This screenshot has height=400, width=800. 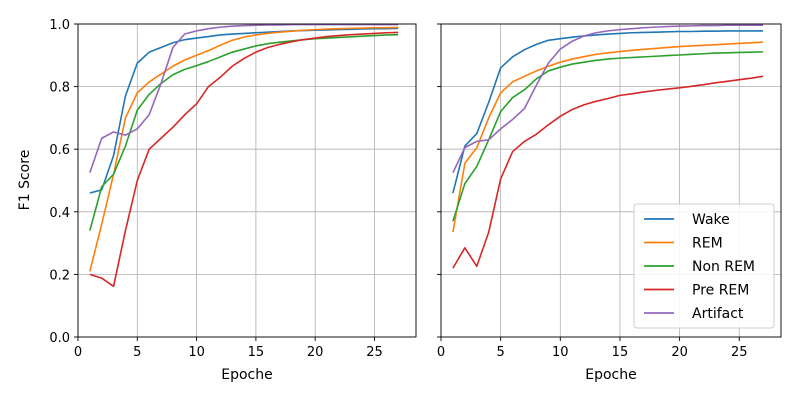 What do you see at coordinates (59, 88) in the screenshot?
I see `y-tick-label: 0.8` at bounding box center [59, 88].